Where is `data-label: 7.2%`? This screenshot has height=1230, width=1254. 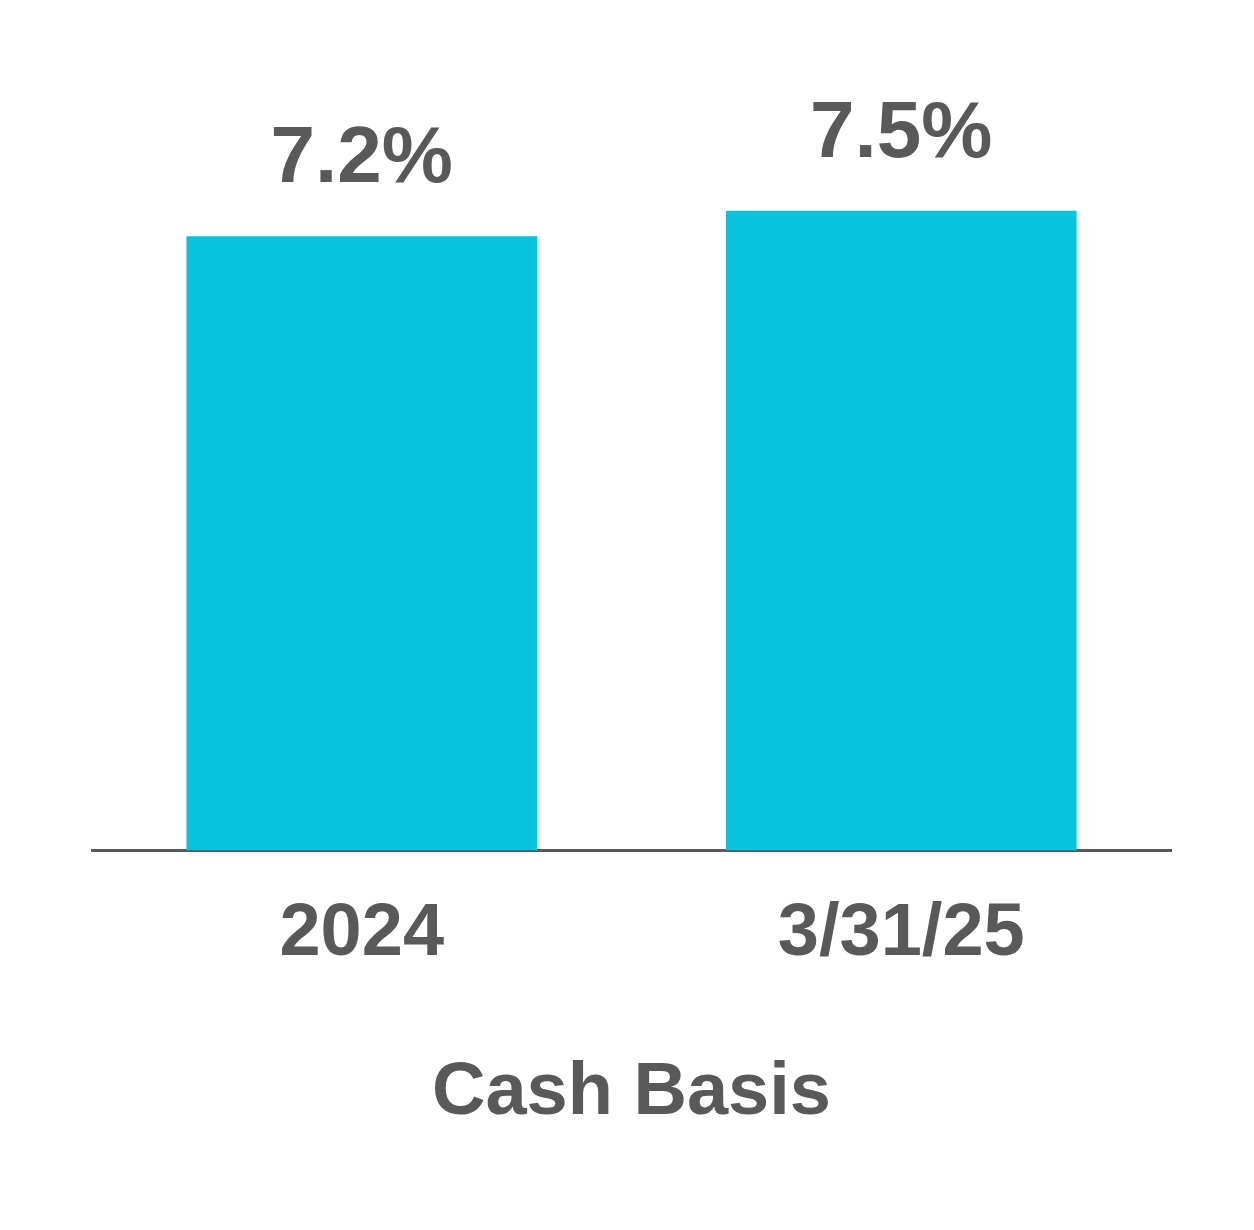
data-label: 7.2% is located at coordinates (361, 155).